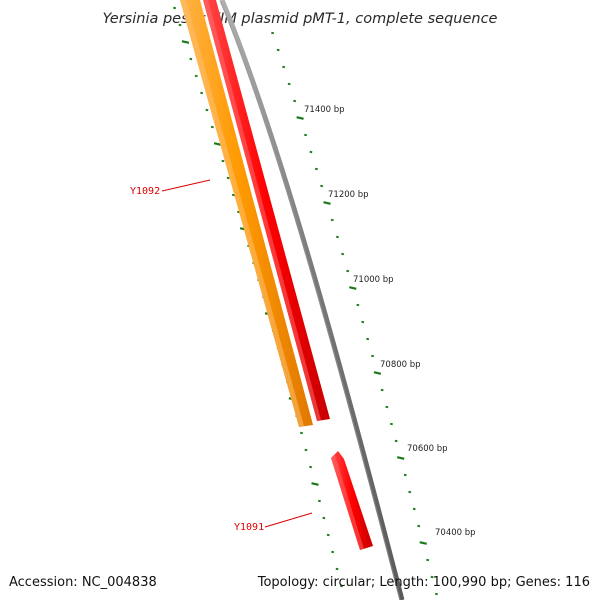 The image size is (600, 600). What do you see at coordinates (427, 449) in the screenshot?
I see `axis-label-70600: 70600 bp` at bounding box center [427, 449].